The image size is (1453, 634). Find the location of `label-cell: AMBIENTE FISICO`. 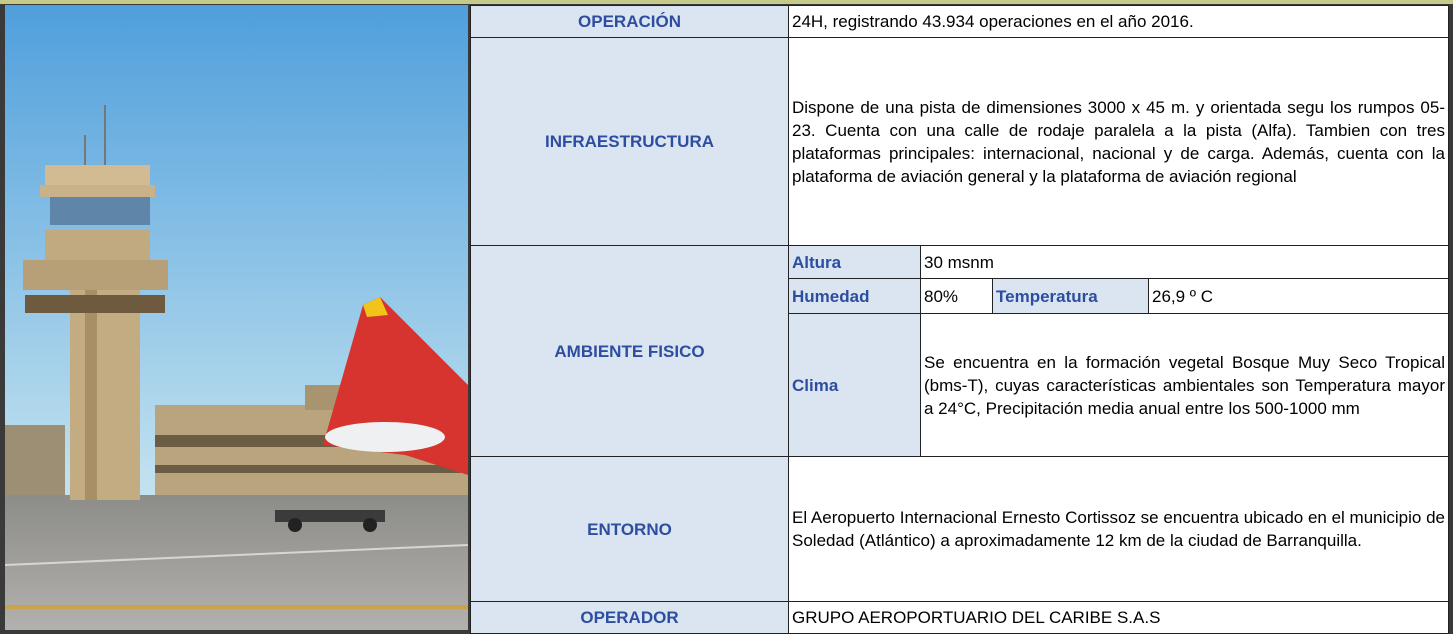

label-cell: AMBIENTE FISICO is located at coordinates (629, 351).